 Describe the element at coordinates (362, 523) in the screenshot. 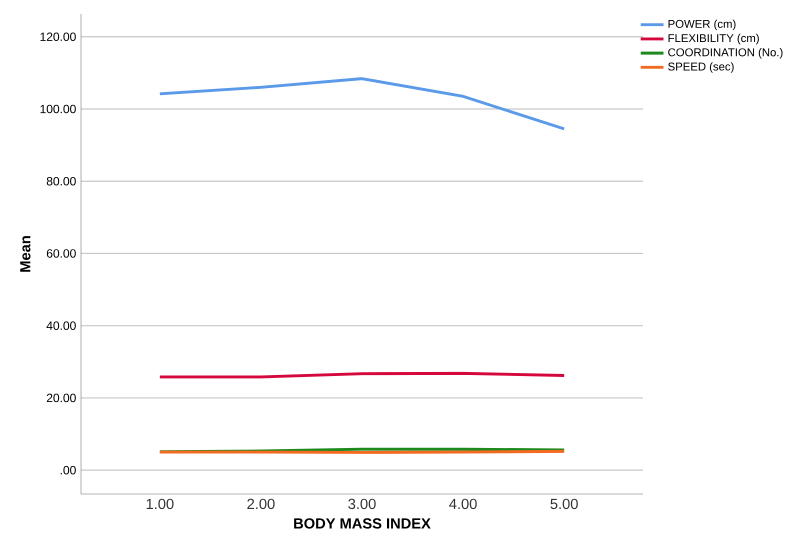

I see `x-axis-title: BODY MASS INDEX` at that location.